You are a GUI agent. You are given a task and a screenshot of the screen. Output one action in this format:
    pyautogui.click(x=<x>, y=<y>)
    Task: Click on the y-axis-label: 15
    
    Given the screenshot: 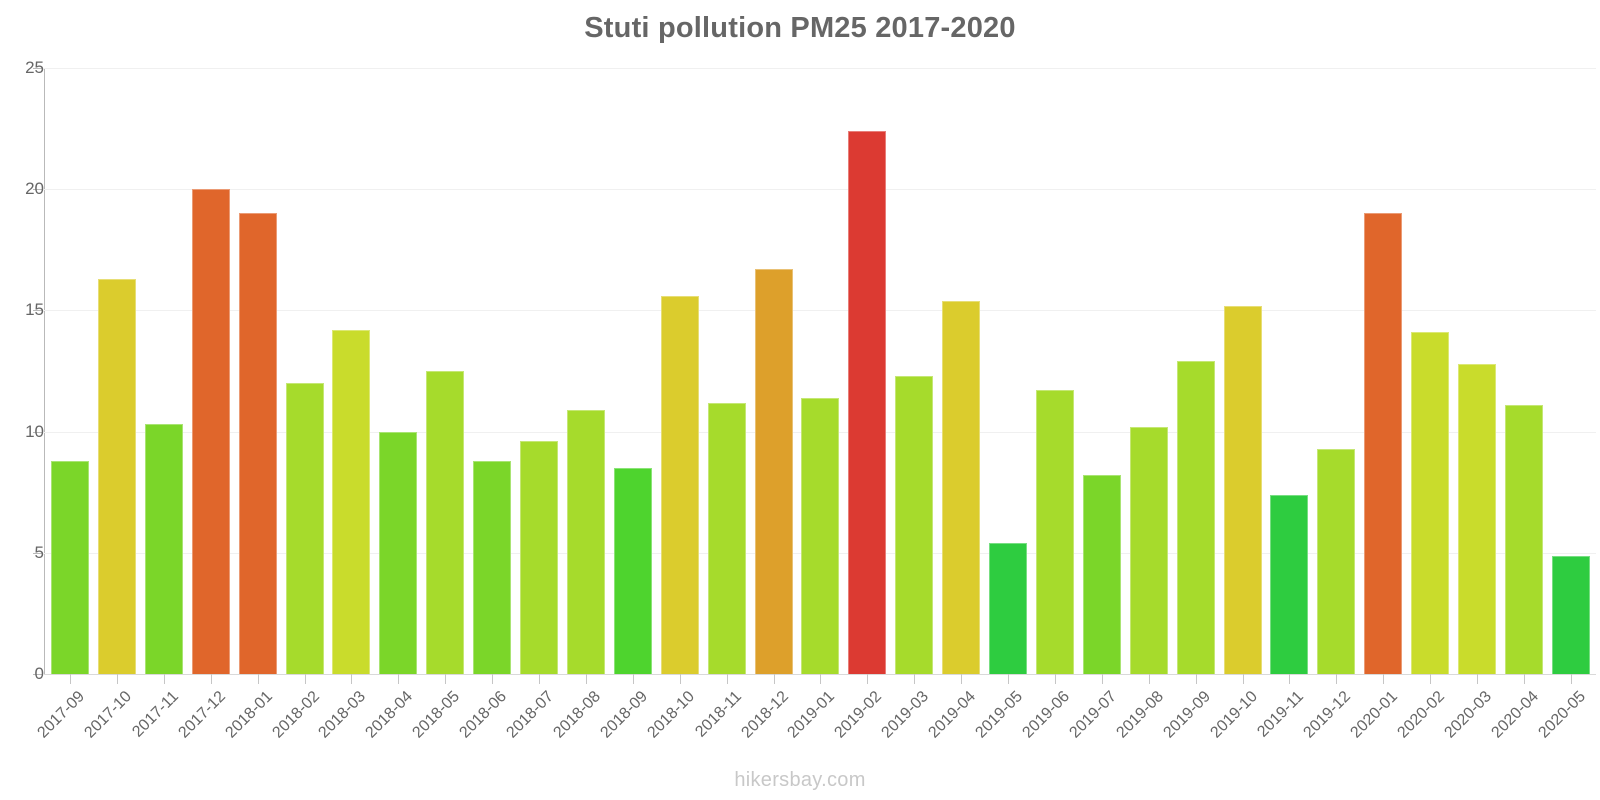 What is the action you would take?
    pyautogui.click(x=34, y=310)
    